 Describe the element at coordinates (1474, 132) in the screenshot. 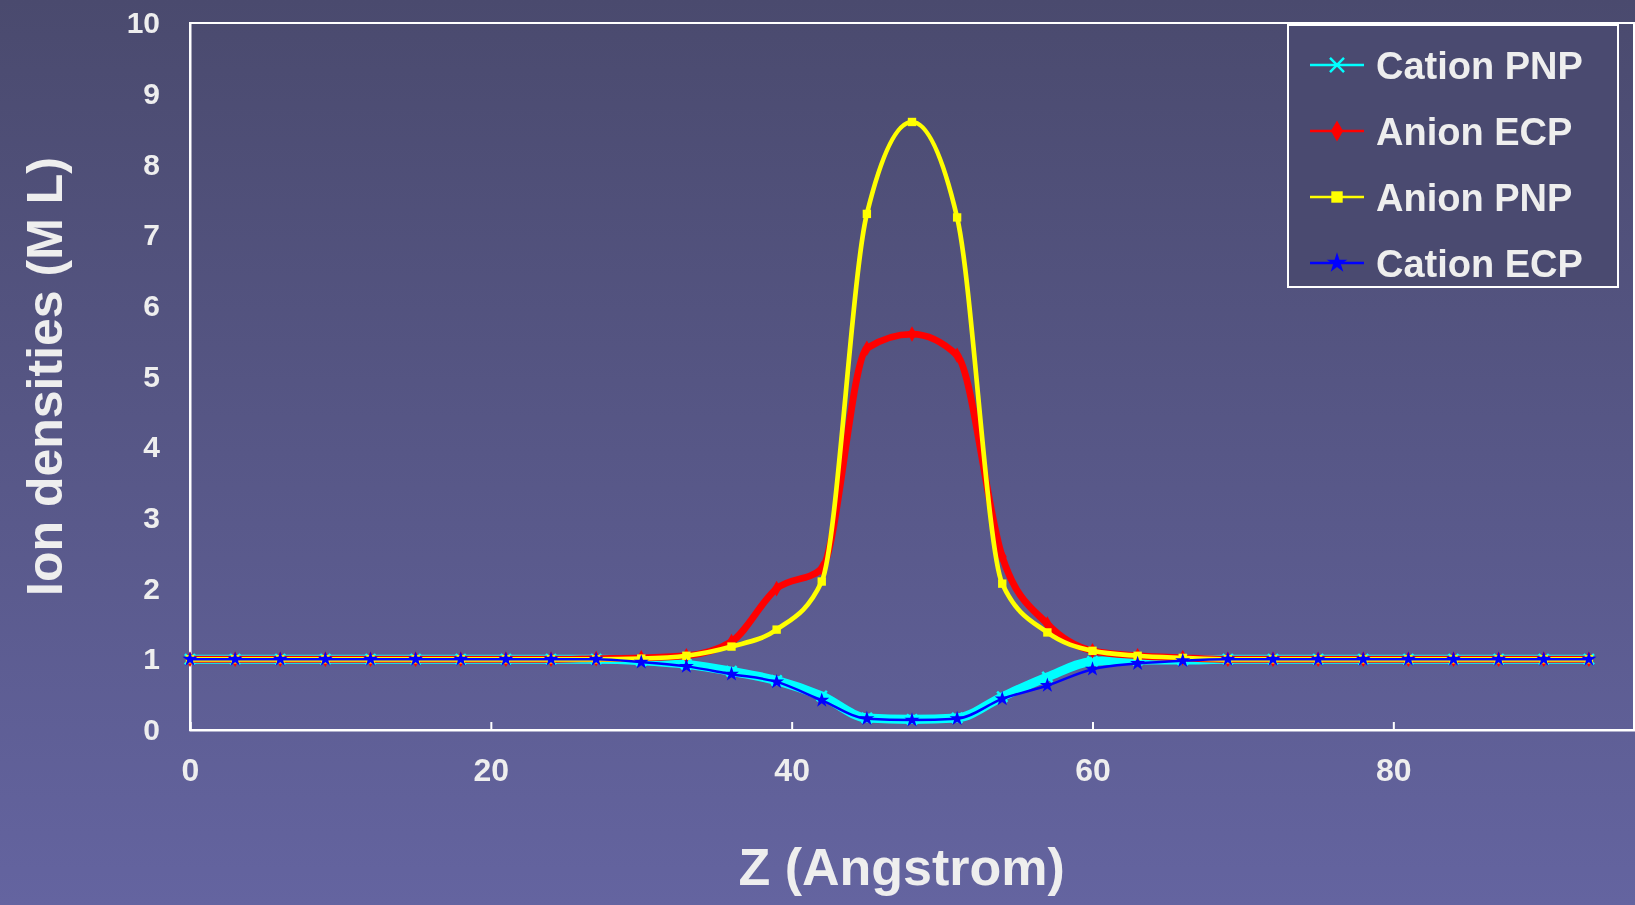

I see `legend-label: Anion ECP` at that location.